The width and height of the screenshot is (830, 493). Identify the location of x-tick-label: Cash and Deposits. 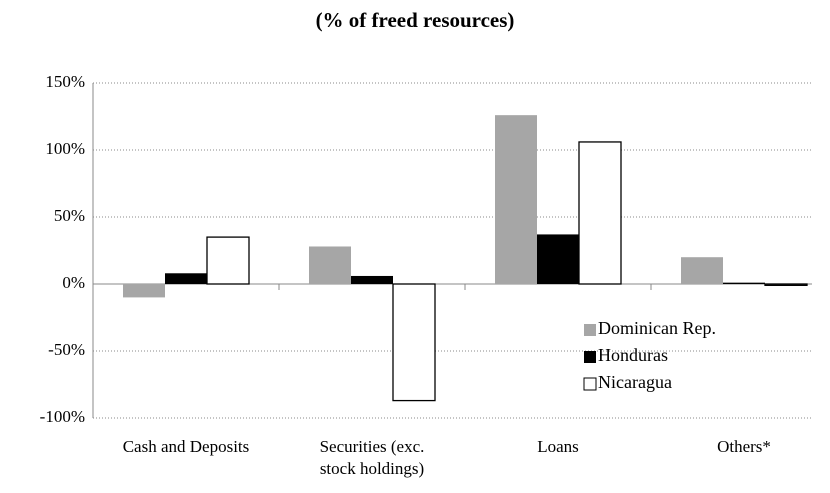
(186, 446).